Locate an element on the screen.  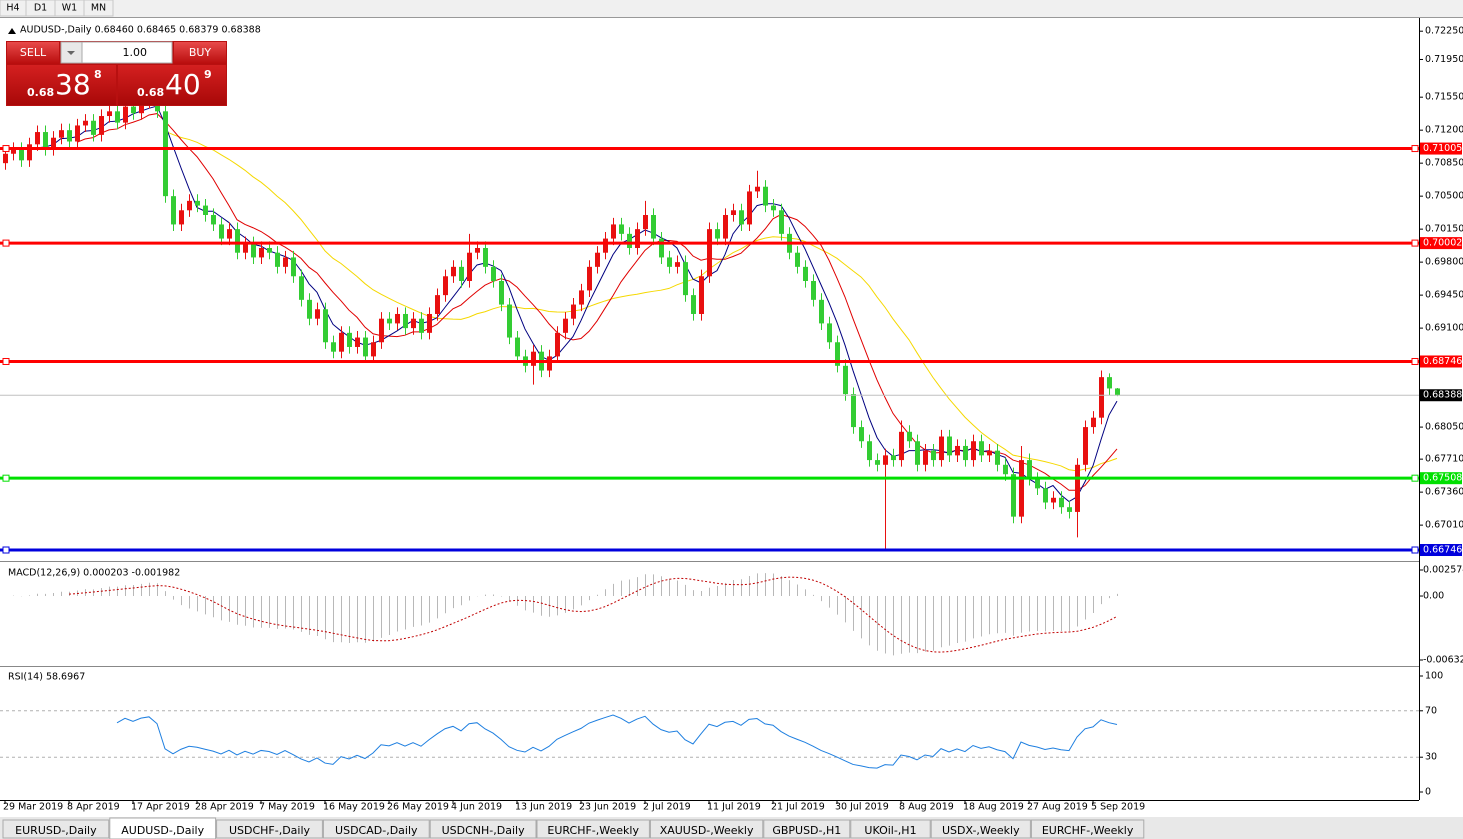
buy-button is located at coordinates (200, 53).